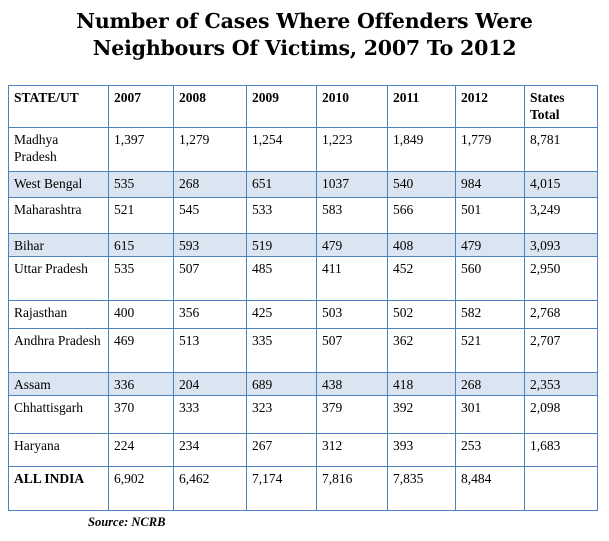 This screenshot has height=541, width=609. What do you see at coordinates (210, 488) in the screenshot?
I see `cell-2008: 6,462` at bounding box center [210, 488].